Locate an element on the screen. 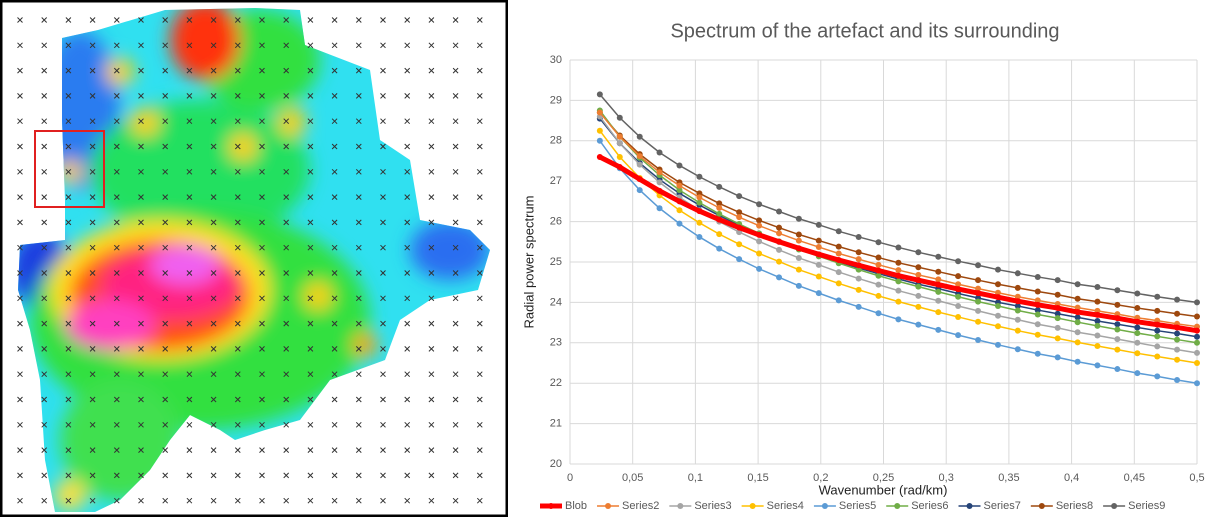  y-tick-label: 26 is located at coordinates (556, 222).